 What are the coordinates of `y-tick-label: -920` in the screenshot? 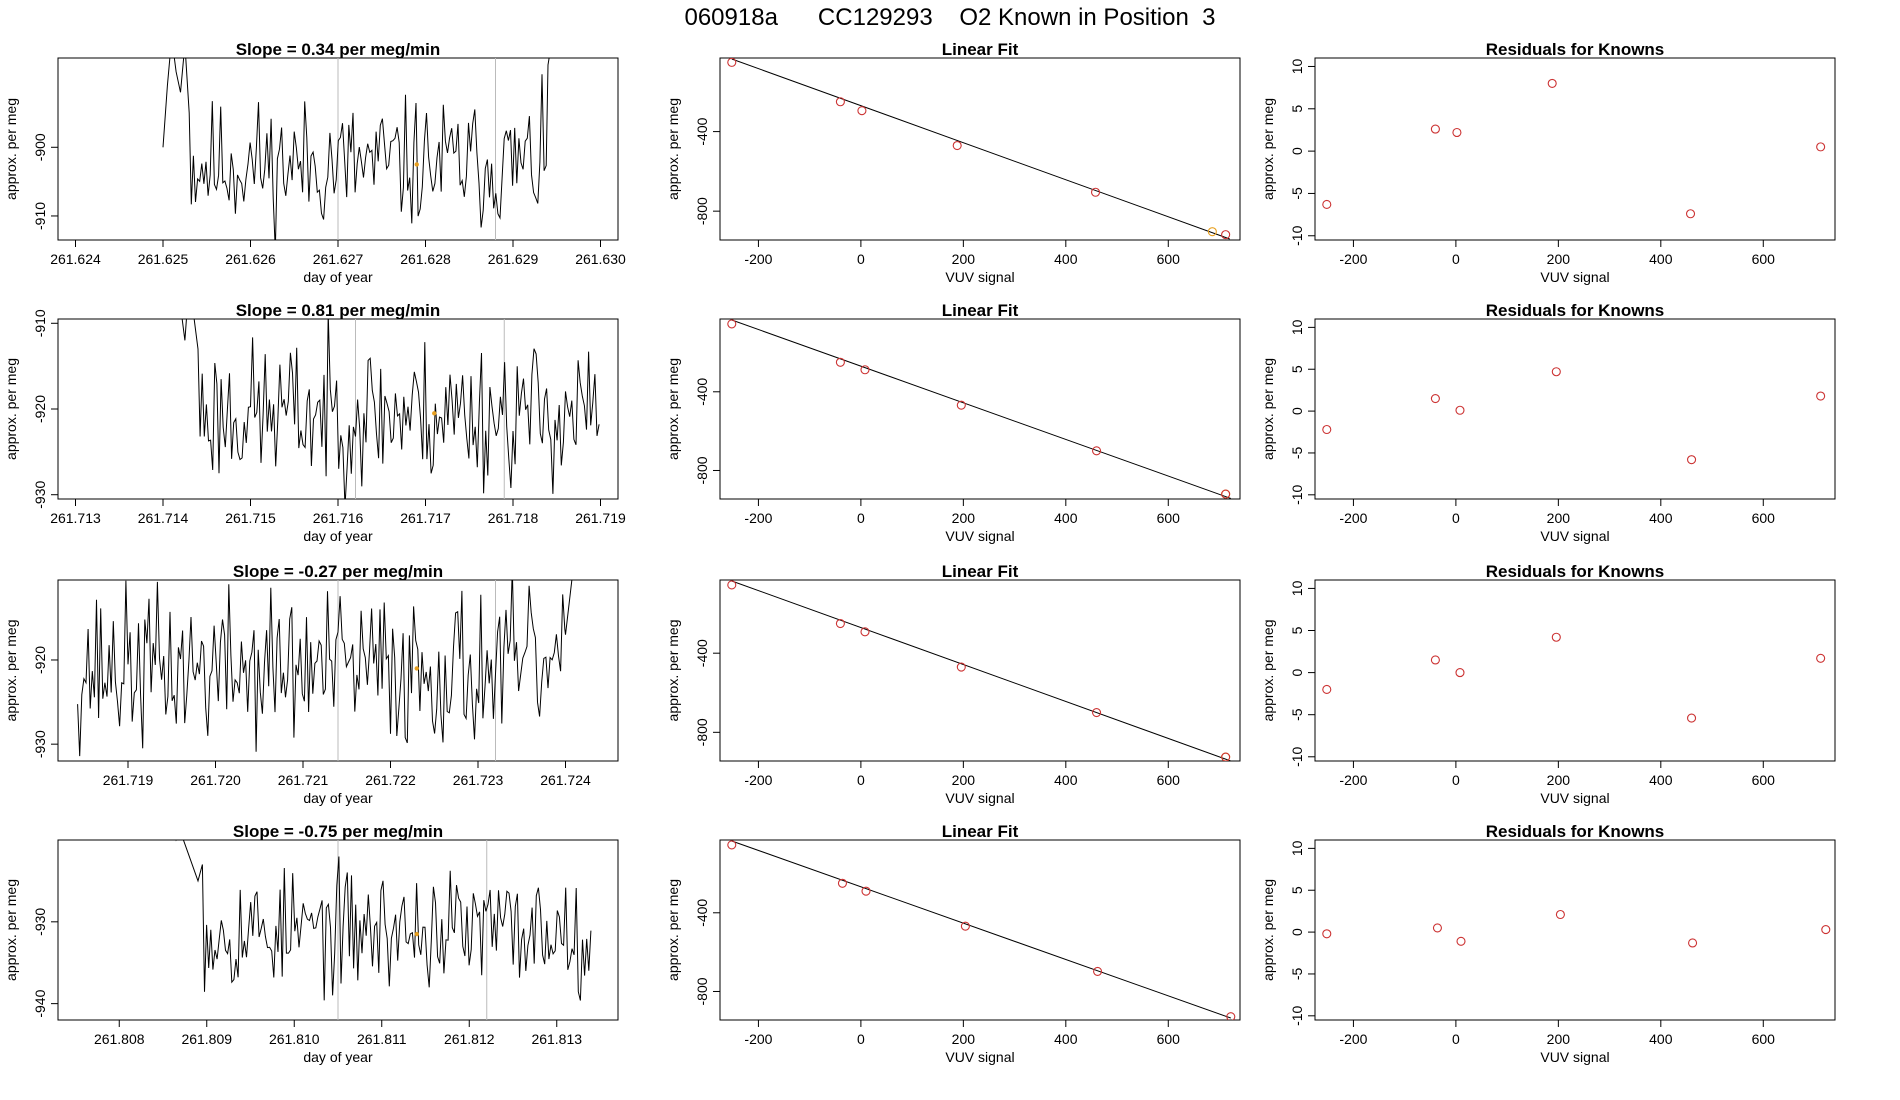 It's located at (40, 660).